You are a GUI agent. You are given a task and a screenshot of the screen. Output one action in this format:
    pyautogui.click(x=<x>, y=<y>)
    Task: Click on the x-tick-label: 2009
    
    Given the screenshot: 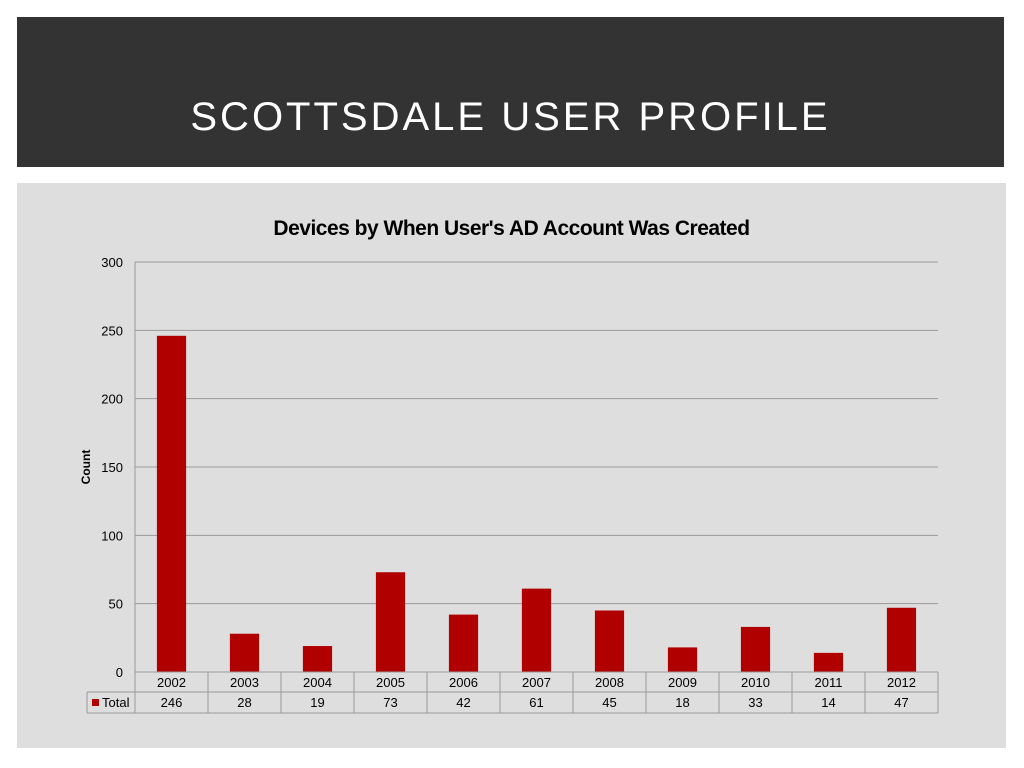 What is the action you would take?
    pyautogui.click(x=682, y=682)
    